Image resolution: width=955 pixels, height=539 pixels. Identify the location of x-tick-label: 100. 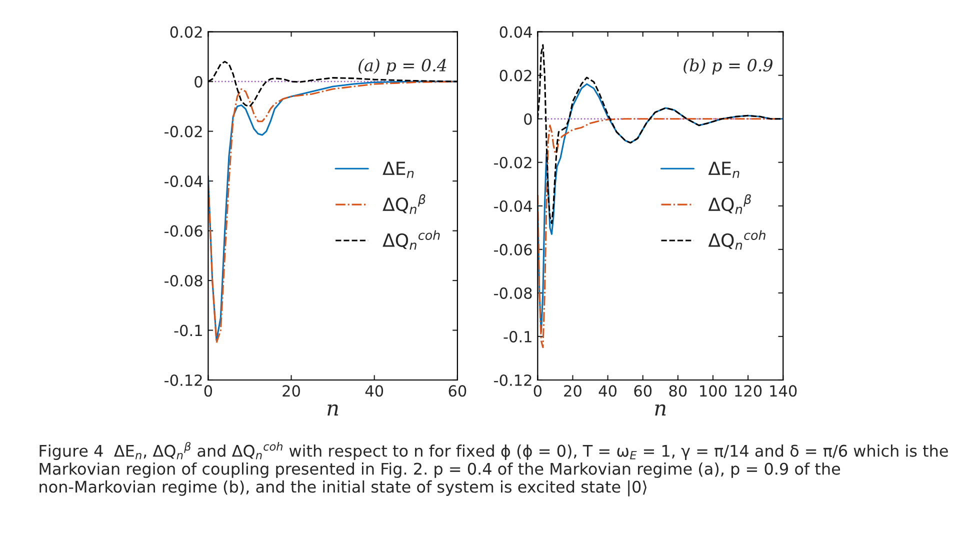
(713, 391).